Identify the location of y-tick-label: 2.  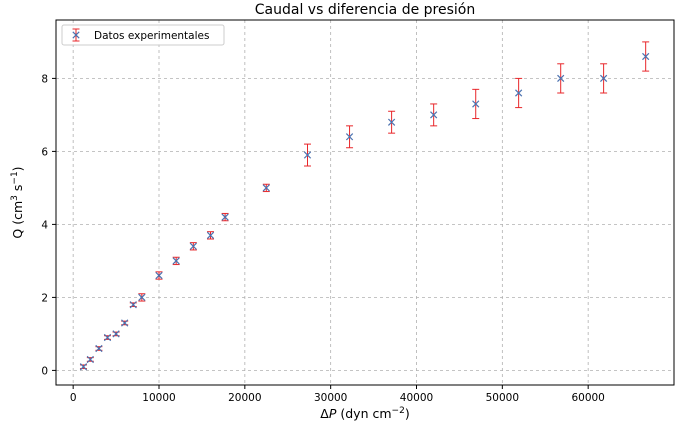
(44, 298).